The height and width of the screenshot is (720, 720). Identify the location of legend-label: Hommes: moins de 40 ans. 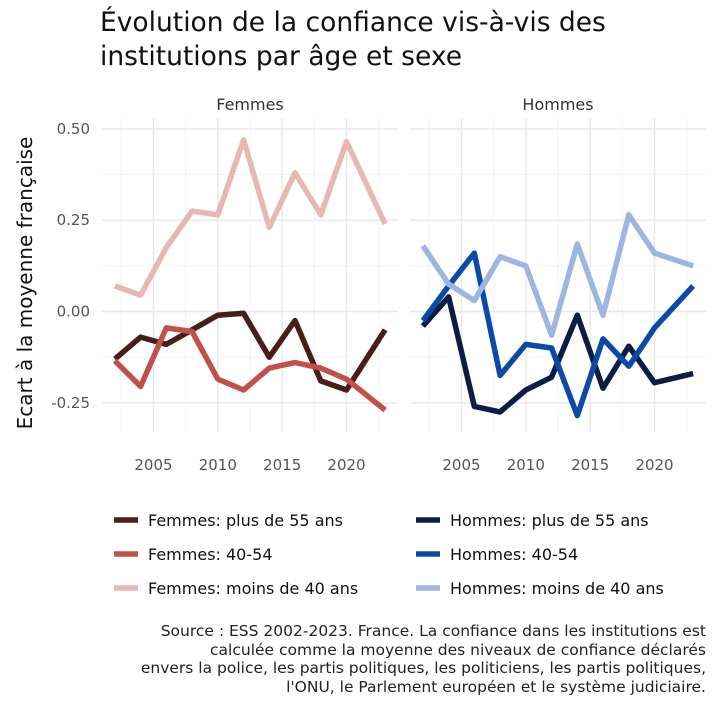
(557, 588).